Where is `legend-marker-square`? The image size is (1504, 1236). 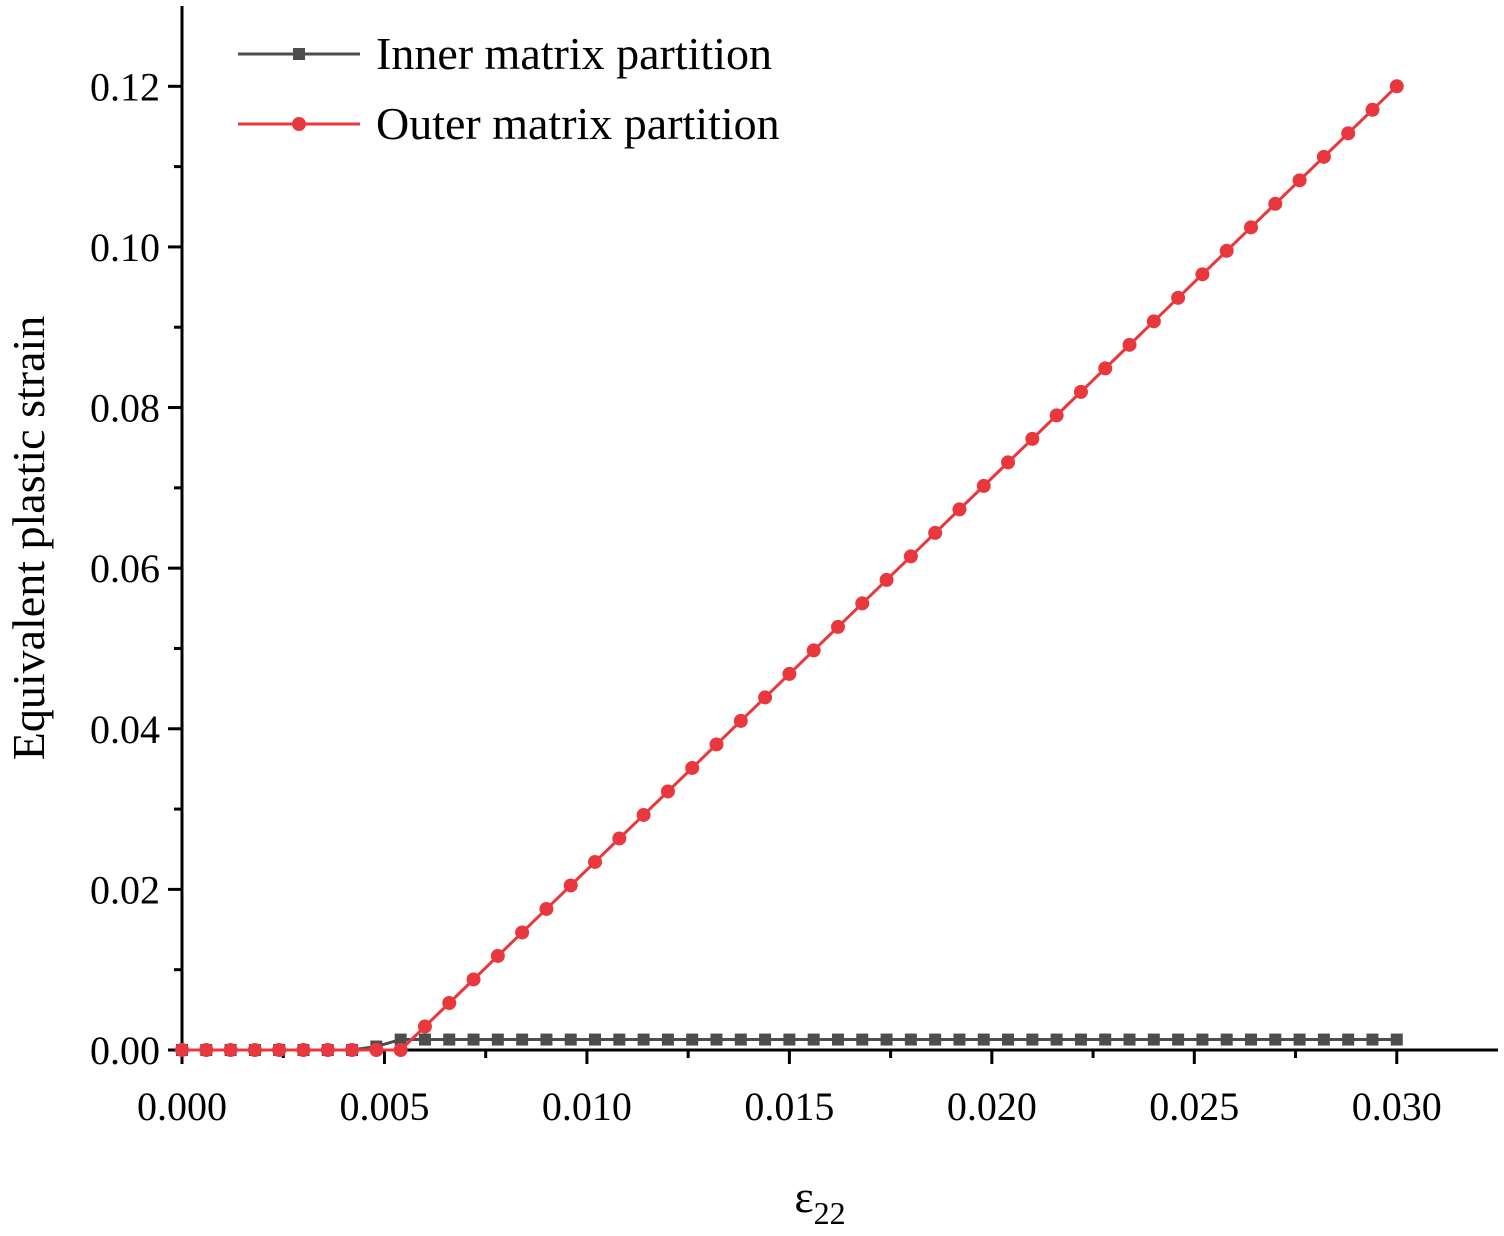 legend-marker-square is located at coordinates (299, 54).